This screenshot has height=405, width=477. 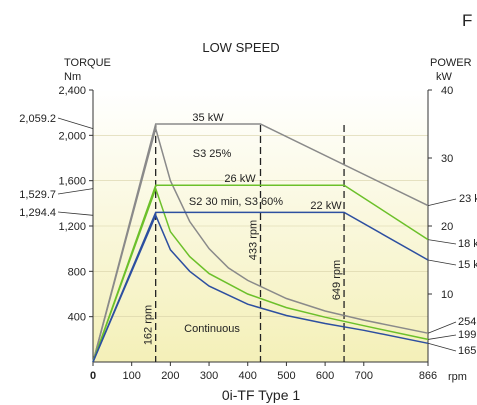 I want to click on right-tick-label: 10, so click(x=447, y=295).